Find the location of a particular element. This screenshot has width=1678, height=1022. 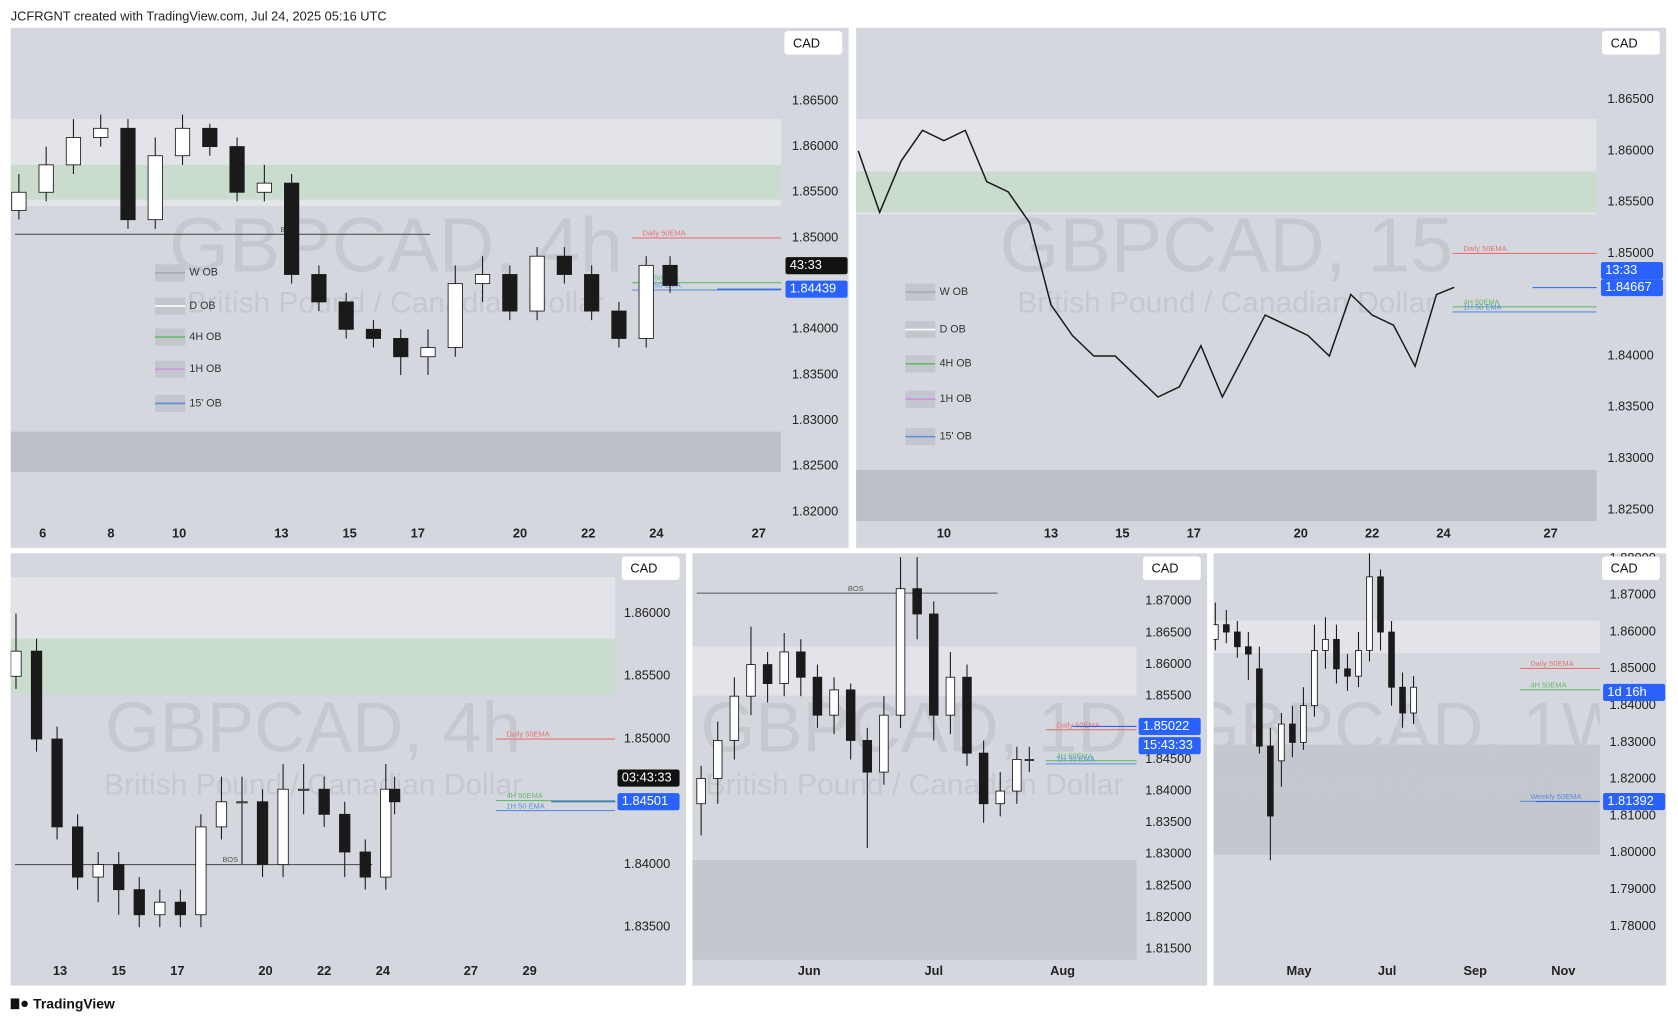

x-tick-label: 17 is located at coordinates (418, 532).